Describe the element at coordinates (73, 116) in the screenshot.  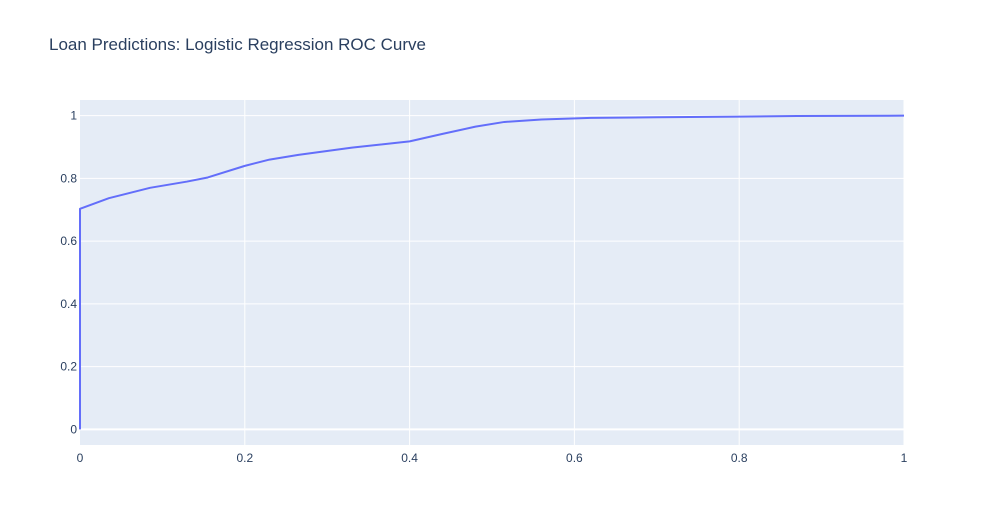
I see `y-tick-label: 1` at that location.